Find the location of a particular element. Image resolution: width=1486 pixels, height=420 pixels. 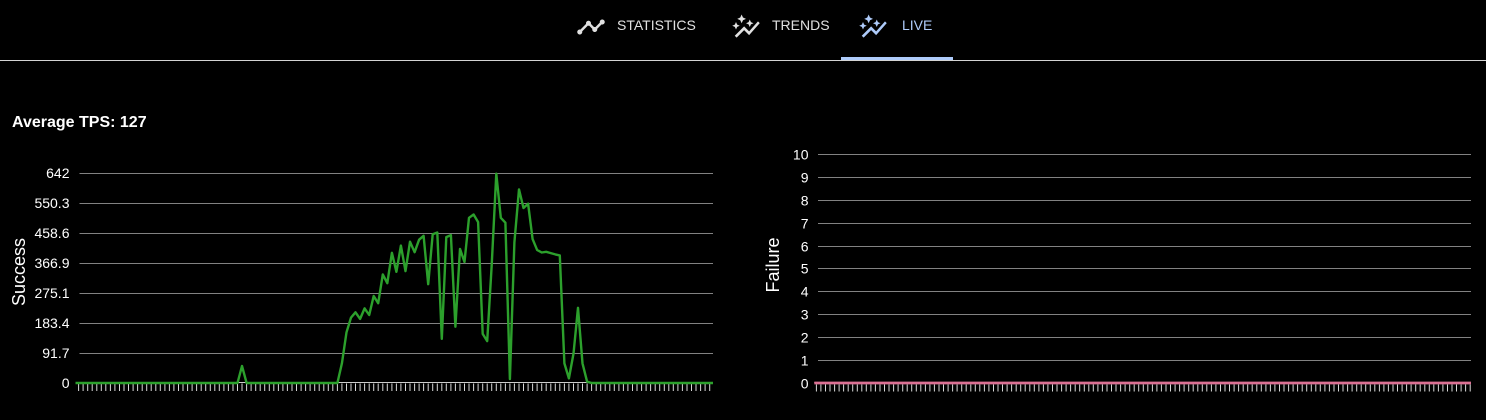

svg-text: 183.4 is located at coordinates (51, 323).